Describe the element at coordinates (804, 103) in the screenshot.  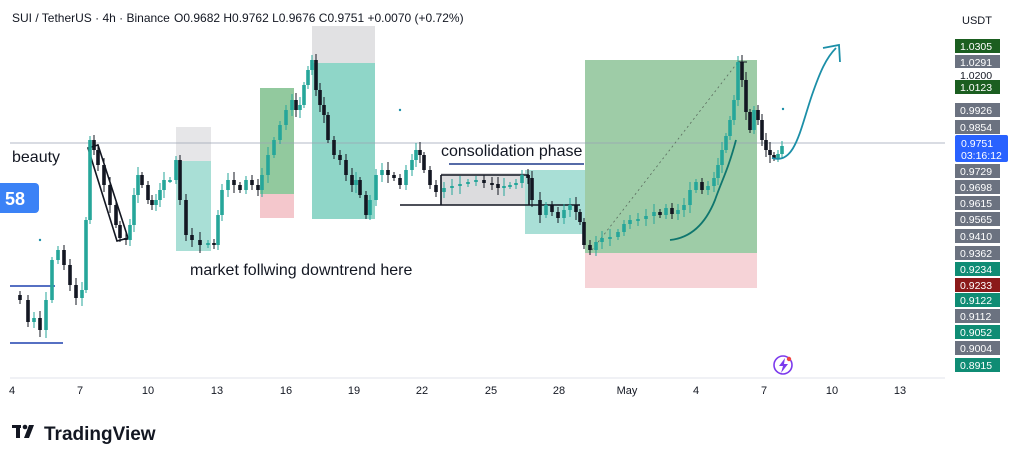
I see `projection-arrow` at that location.